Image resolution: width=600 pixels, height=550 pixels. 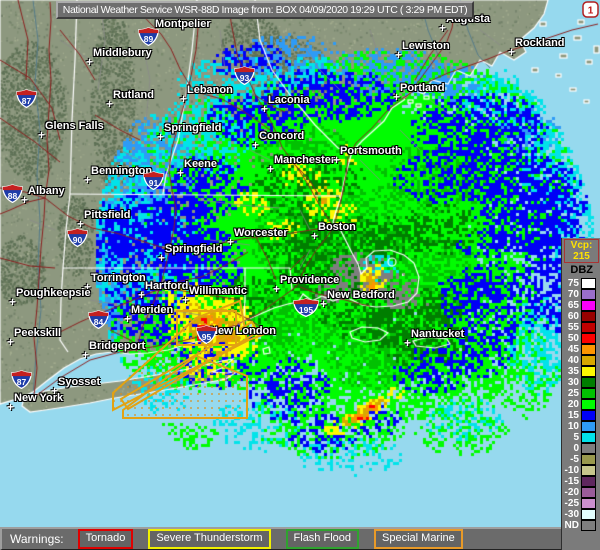 I want to click on dbz-row-50: 50, so click(x=581, y=338).